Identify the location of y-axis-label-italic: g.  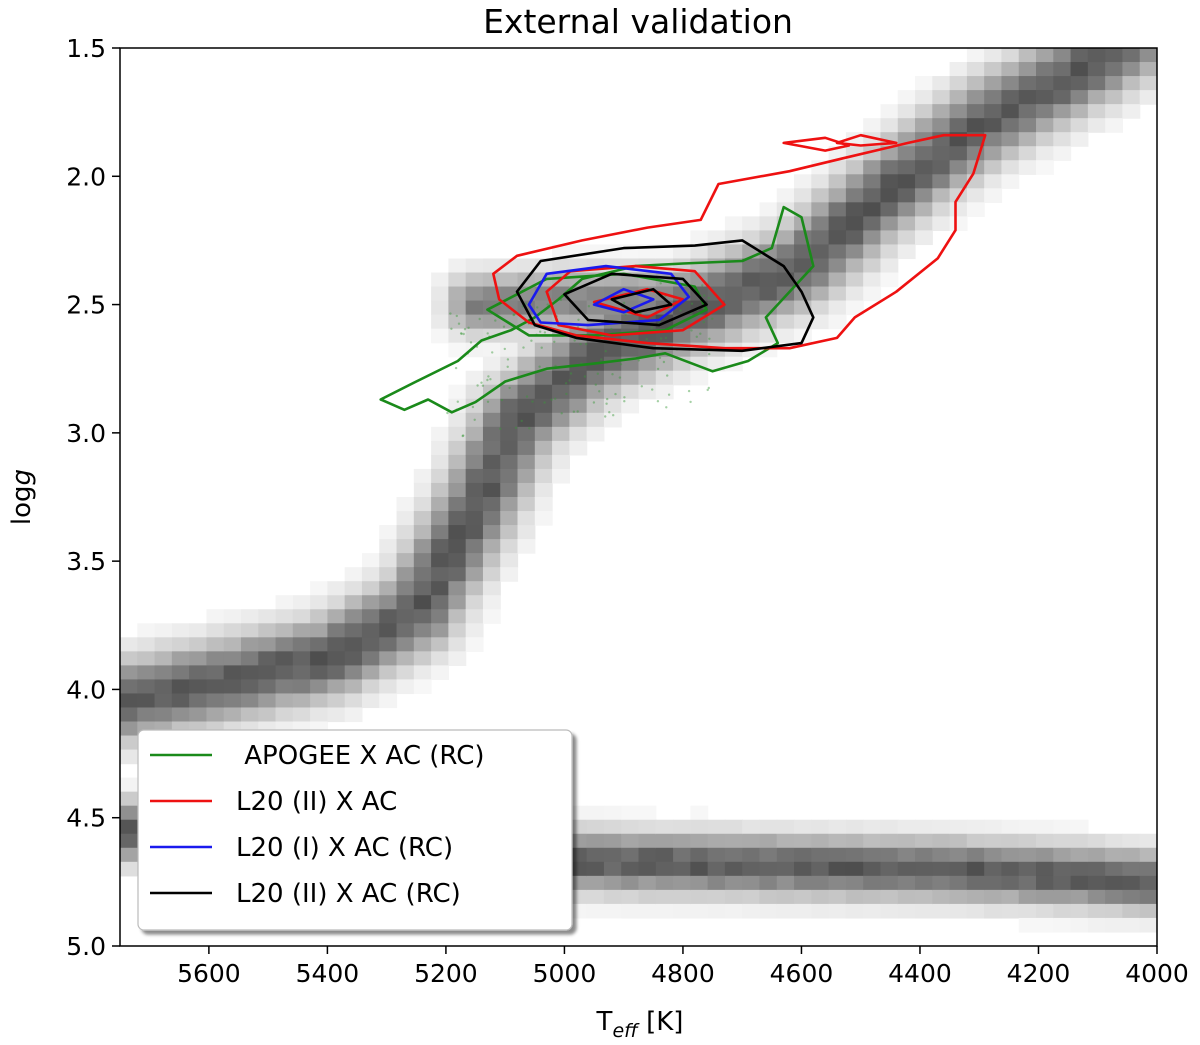
(22, 477).